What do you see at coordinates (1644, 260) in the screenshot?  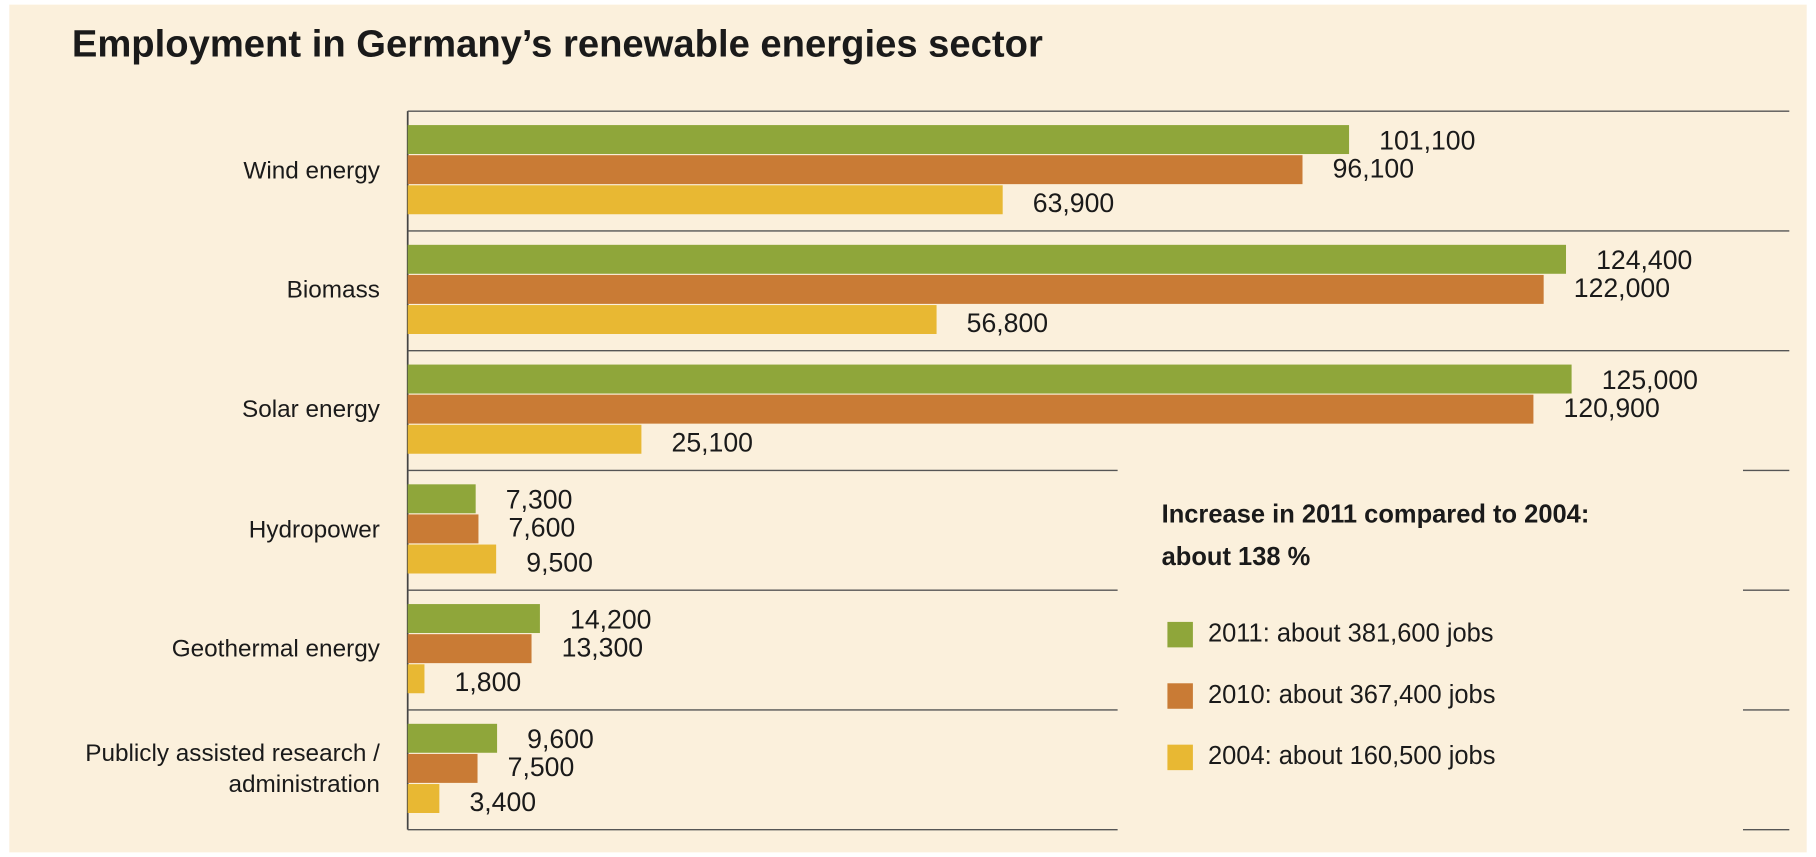 I see `value-label: 124,400` at bounding box center [1644, 260].